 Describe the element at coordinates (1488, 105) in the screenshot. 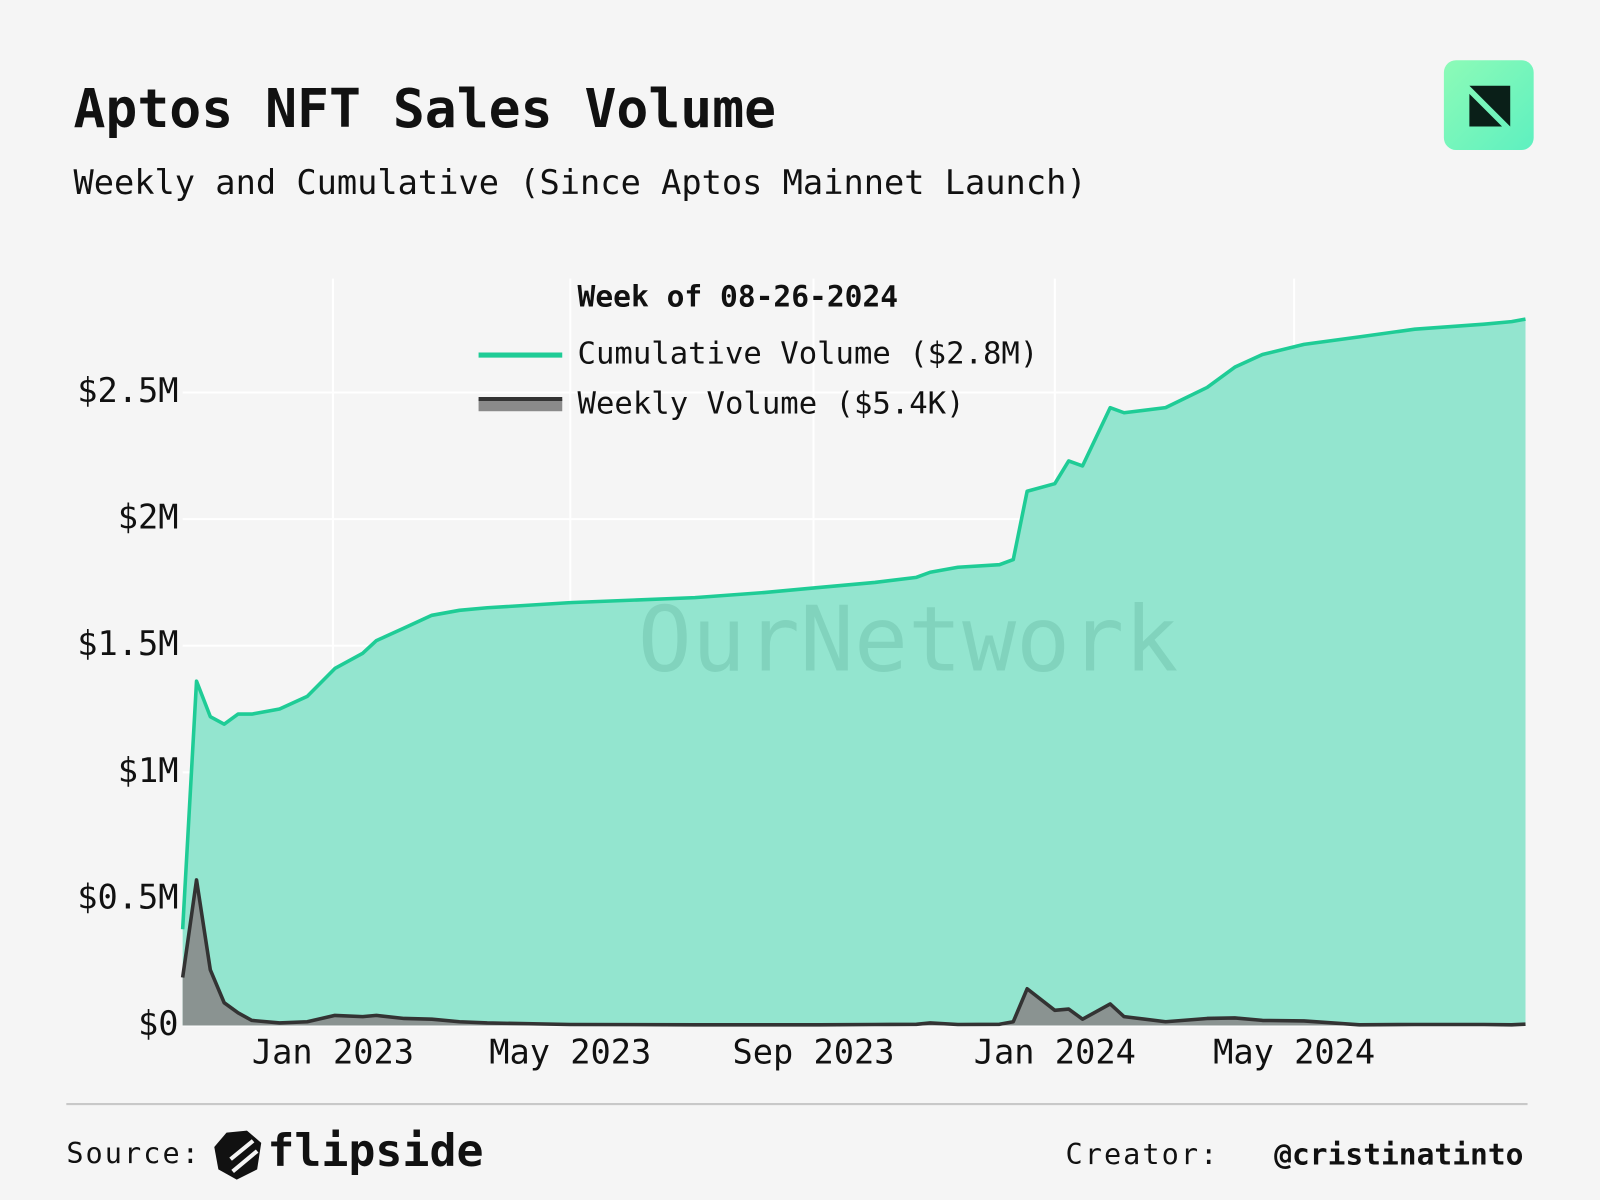

I see `logo` at that location.